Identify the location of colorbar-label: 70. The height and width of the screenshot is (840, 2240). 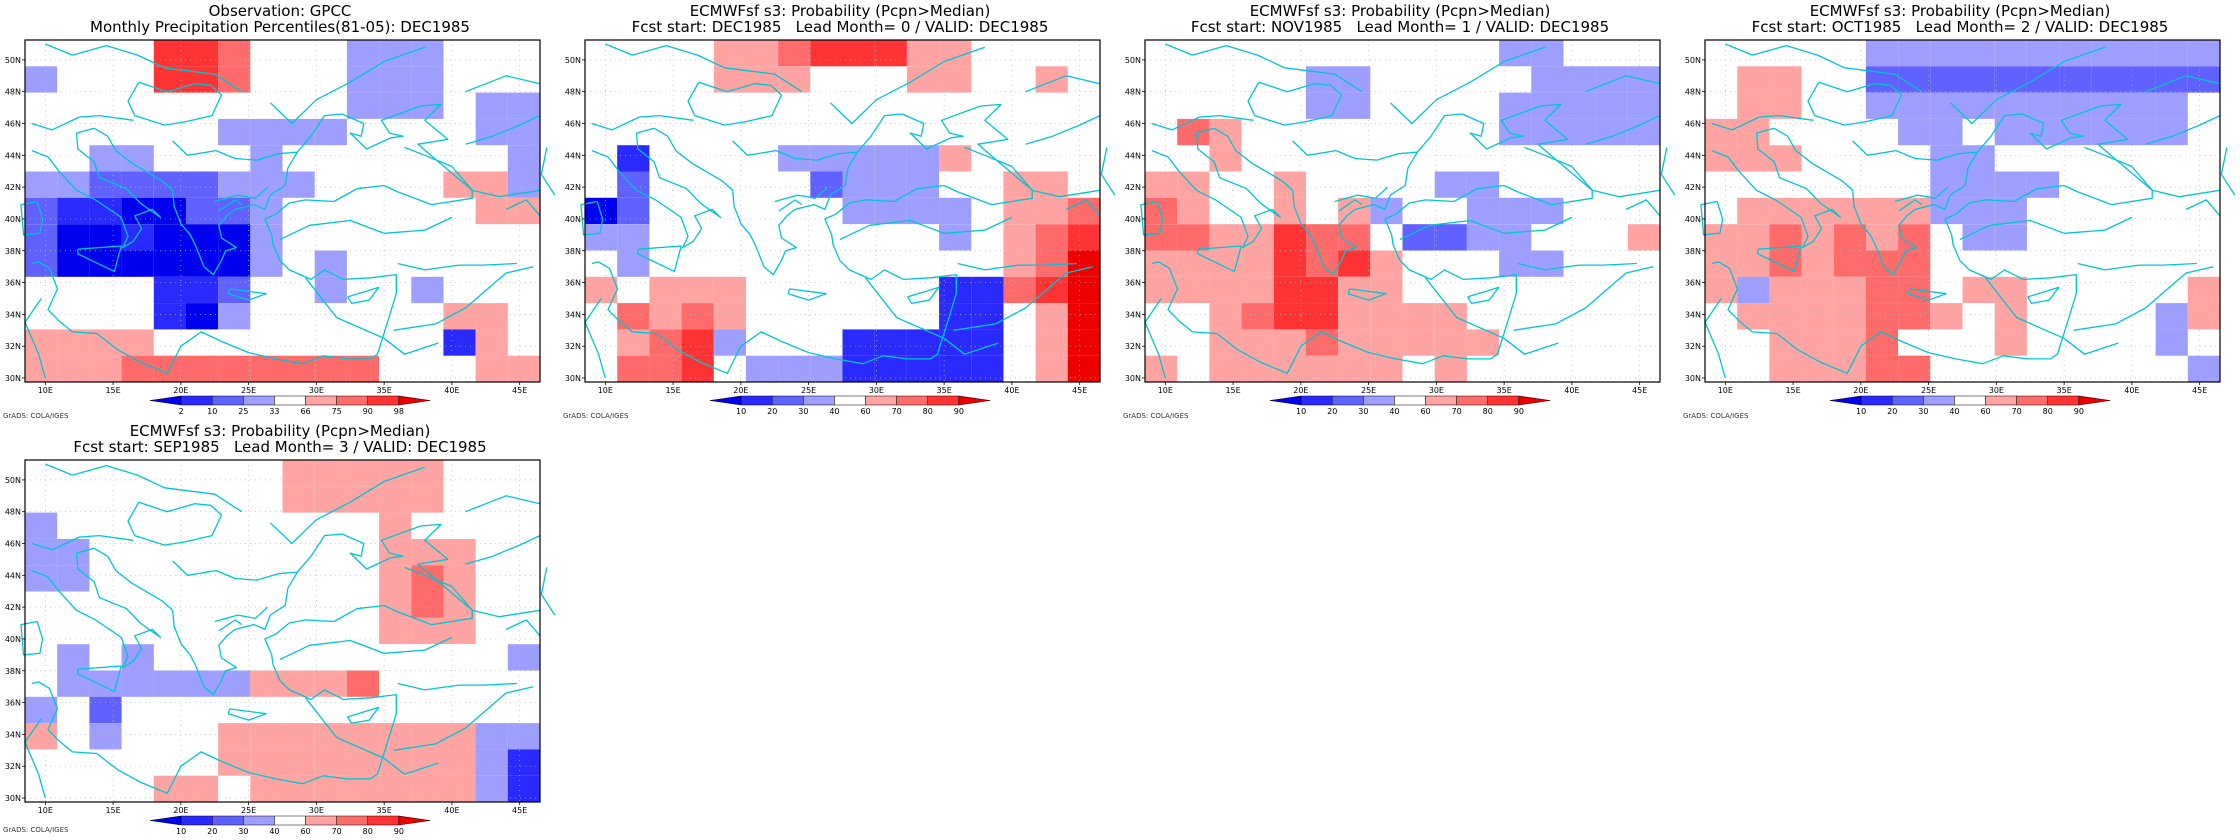
(2017, 411).